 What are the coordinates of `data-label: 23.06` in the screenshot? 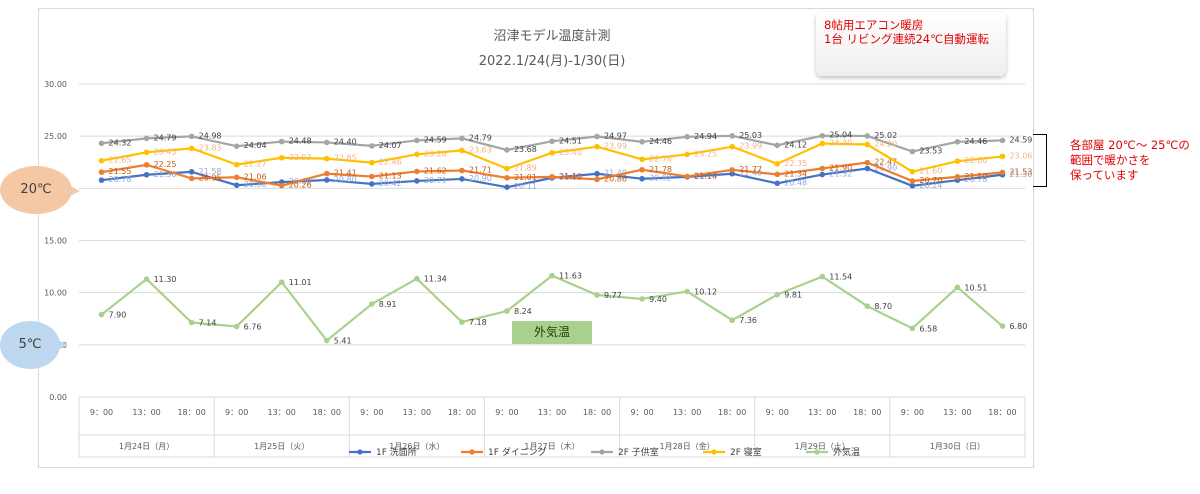 It's located at (1020, 155).